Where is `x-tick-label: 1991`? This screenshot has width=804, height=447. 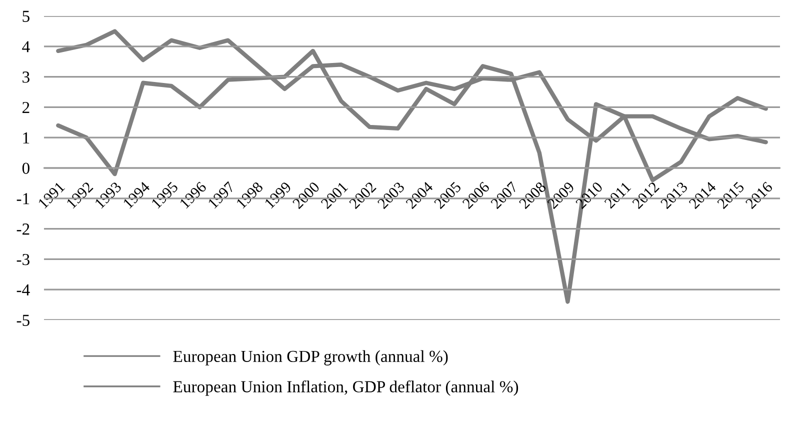 x-tick-label: 1991 is located at coordinates (52, 195).